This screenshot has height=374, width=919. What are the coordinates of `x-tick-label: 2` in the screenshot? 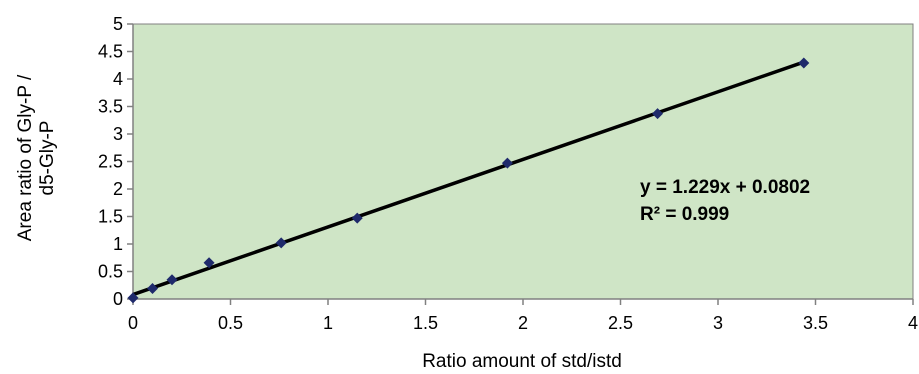 It's located at (523, 323).